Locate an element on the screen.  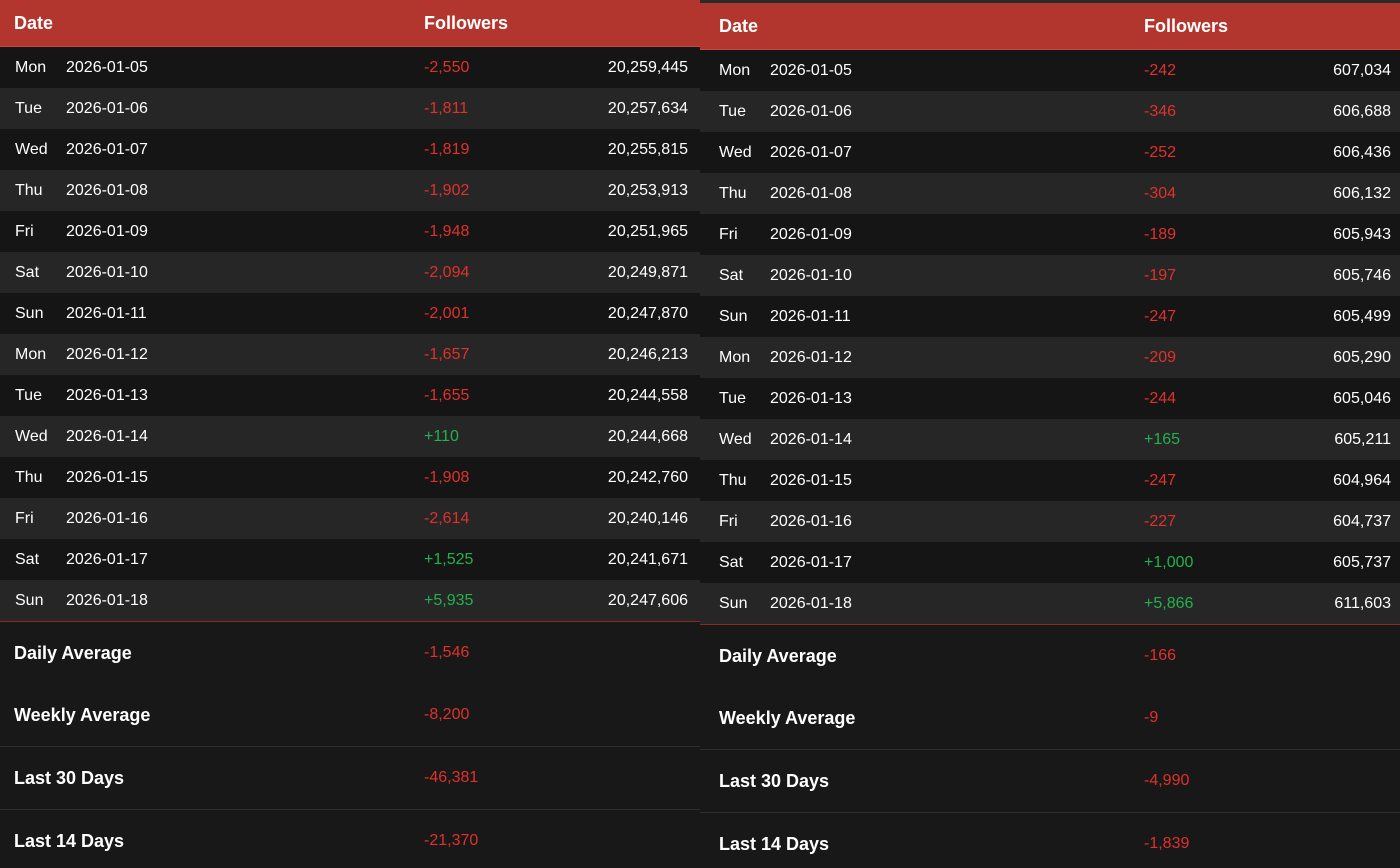
table-row: Sat 2026-01-17 +1,000 605,737 is located at coordinates (1050, 562).